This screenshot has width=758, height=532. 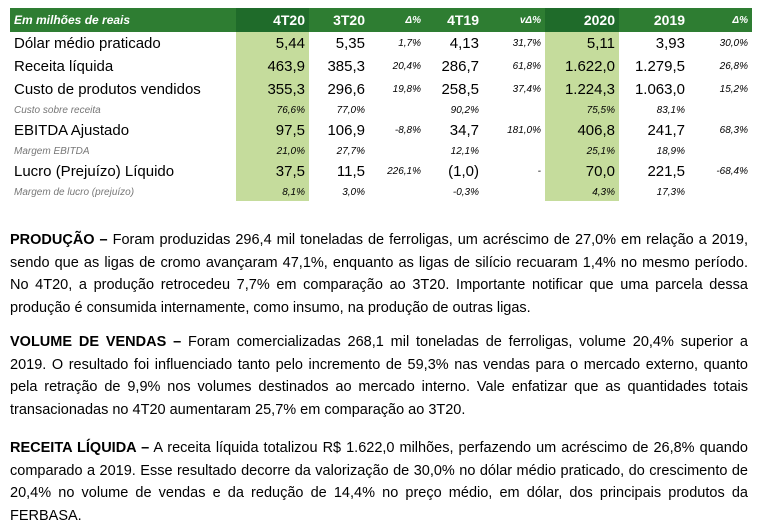 What do you see at coordinates (582, 20) in the screenshot?
I see `header-2020: 2020` at bounding box center [582, 20].